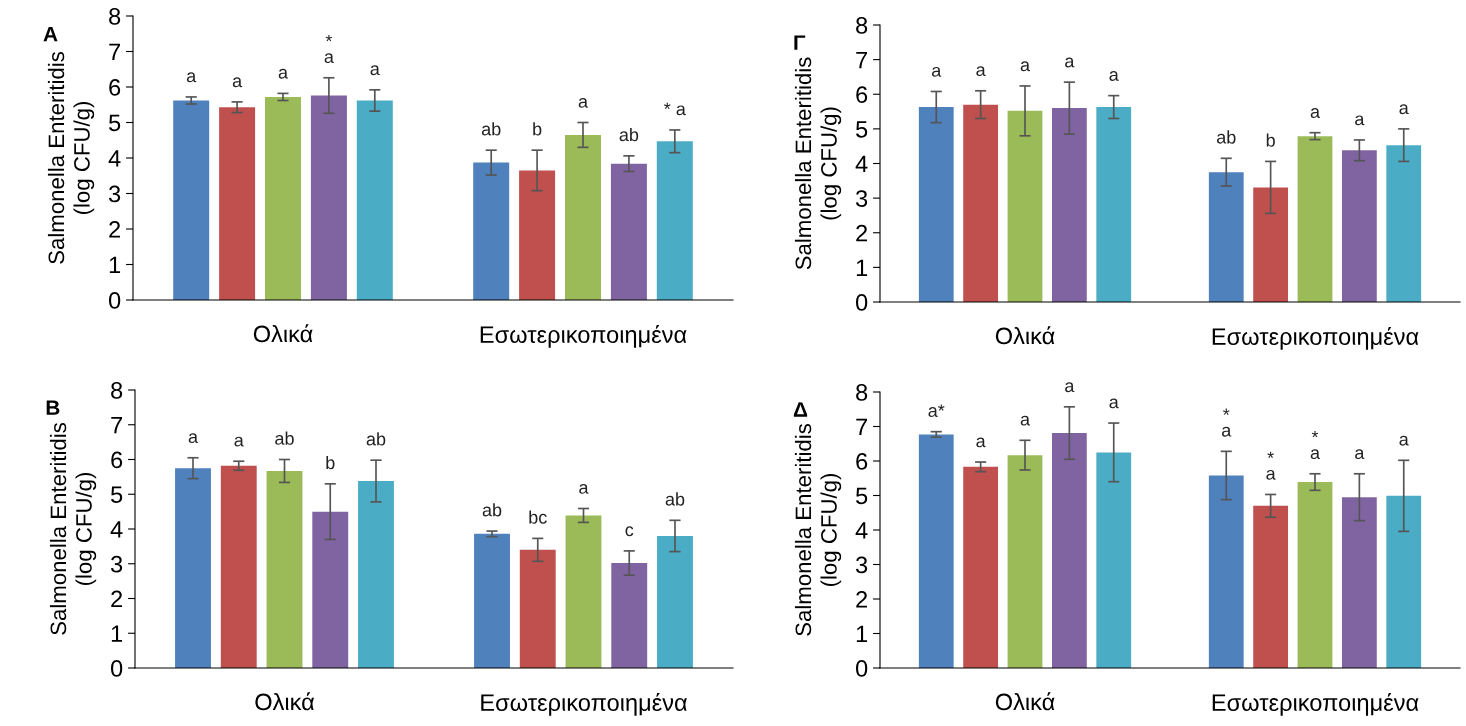 The width and height of the screenshot is (1466, 726). I want to click on chart-title: Γ, so click(800, 42).